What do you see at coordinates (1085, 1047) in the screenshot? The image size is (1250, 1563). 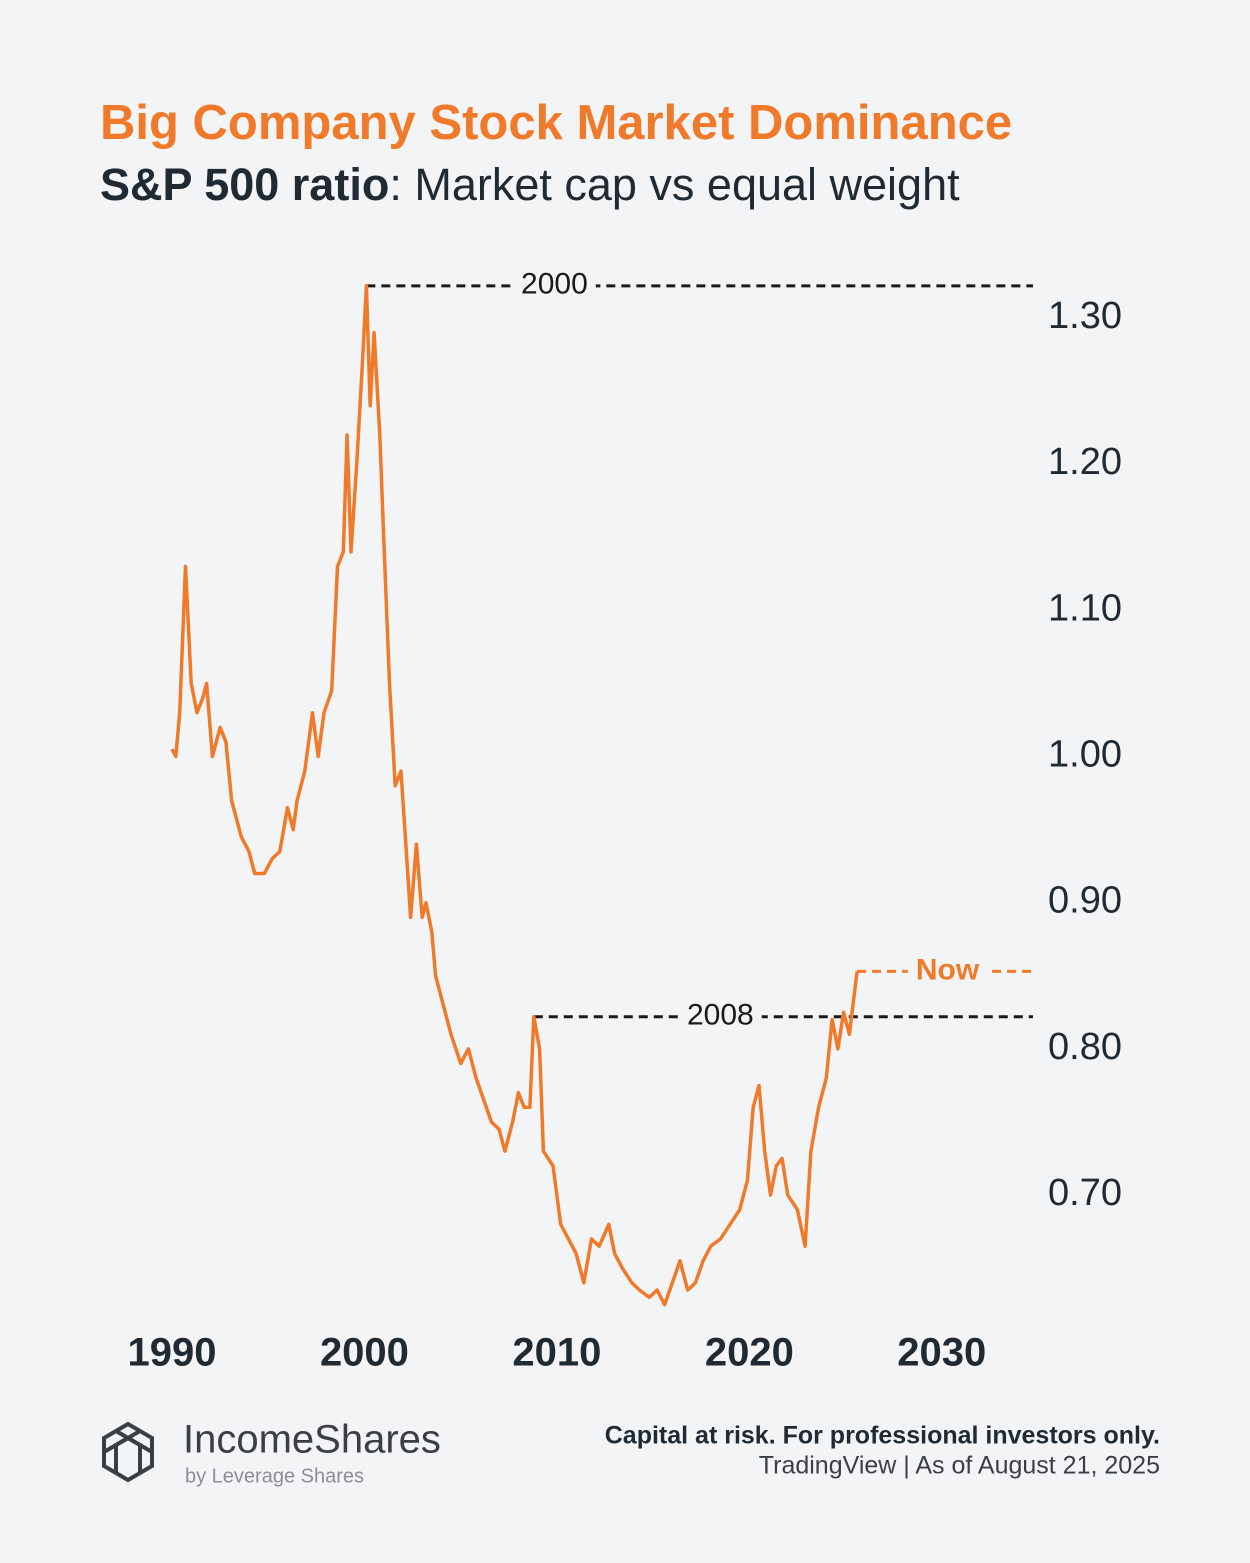 I see `y-tick-label: 0.80` at bounding box center [1085, 1047].